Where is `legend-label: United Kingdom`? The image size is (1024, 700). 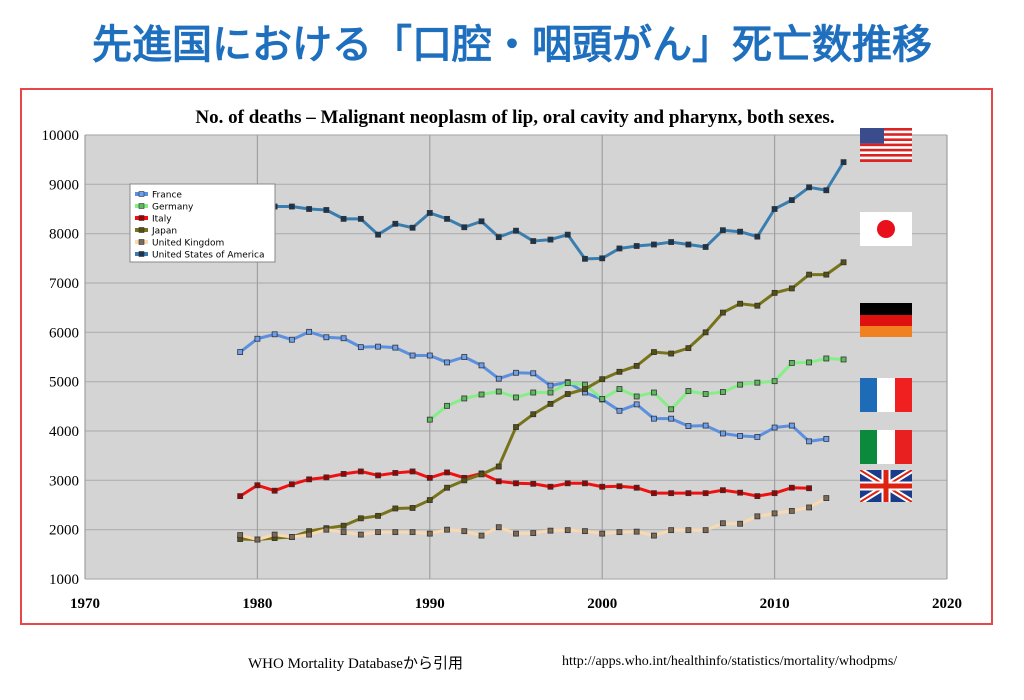
legend-label: United Kingdom is located at coordinates (188, 244).